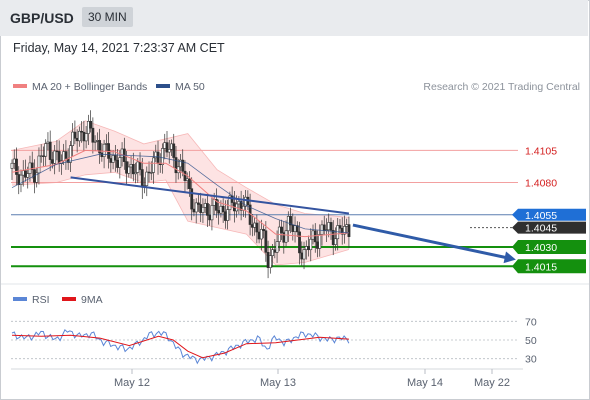 This screenshot has width=590, height=400. Describe the element at coordinates (210, 195) in the screenshot. I see `trendline` at that location.